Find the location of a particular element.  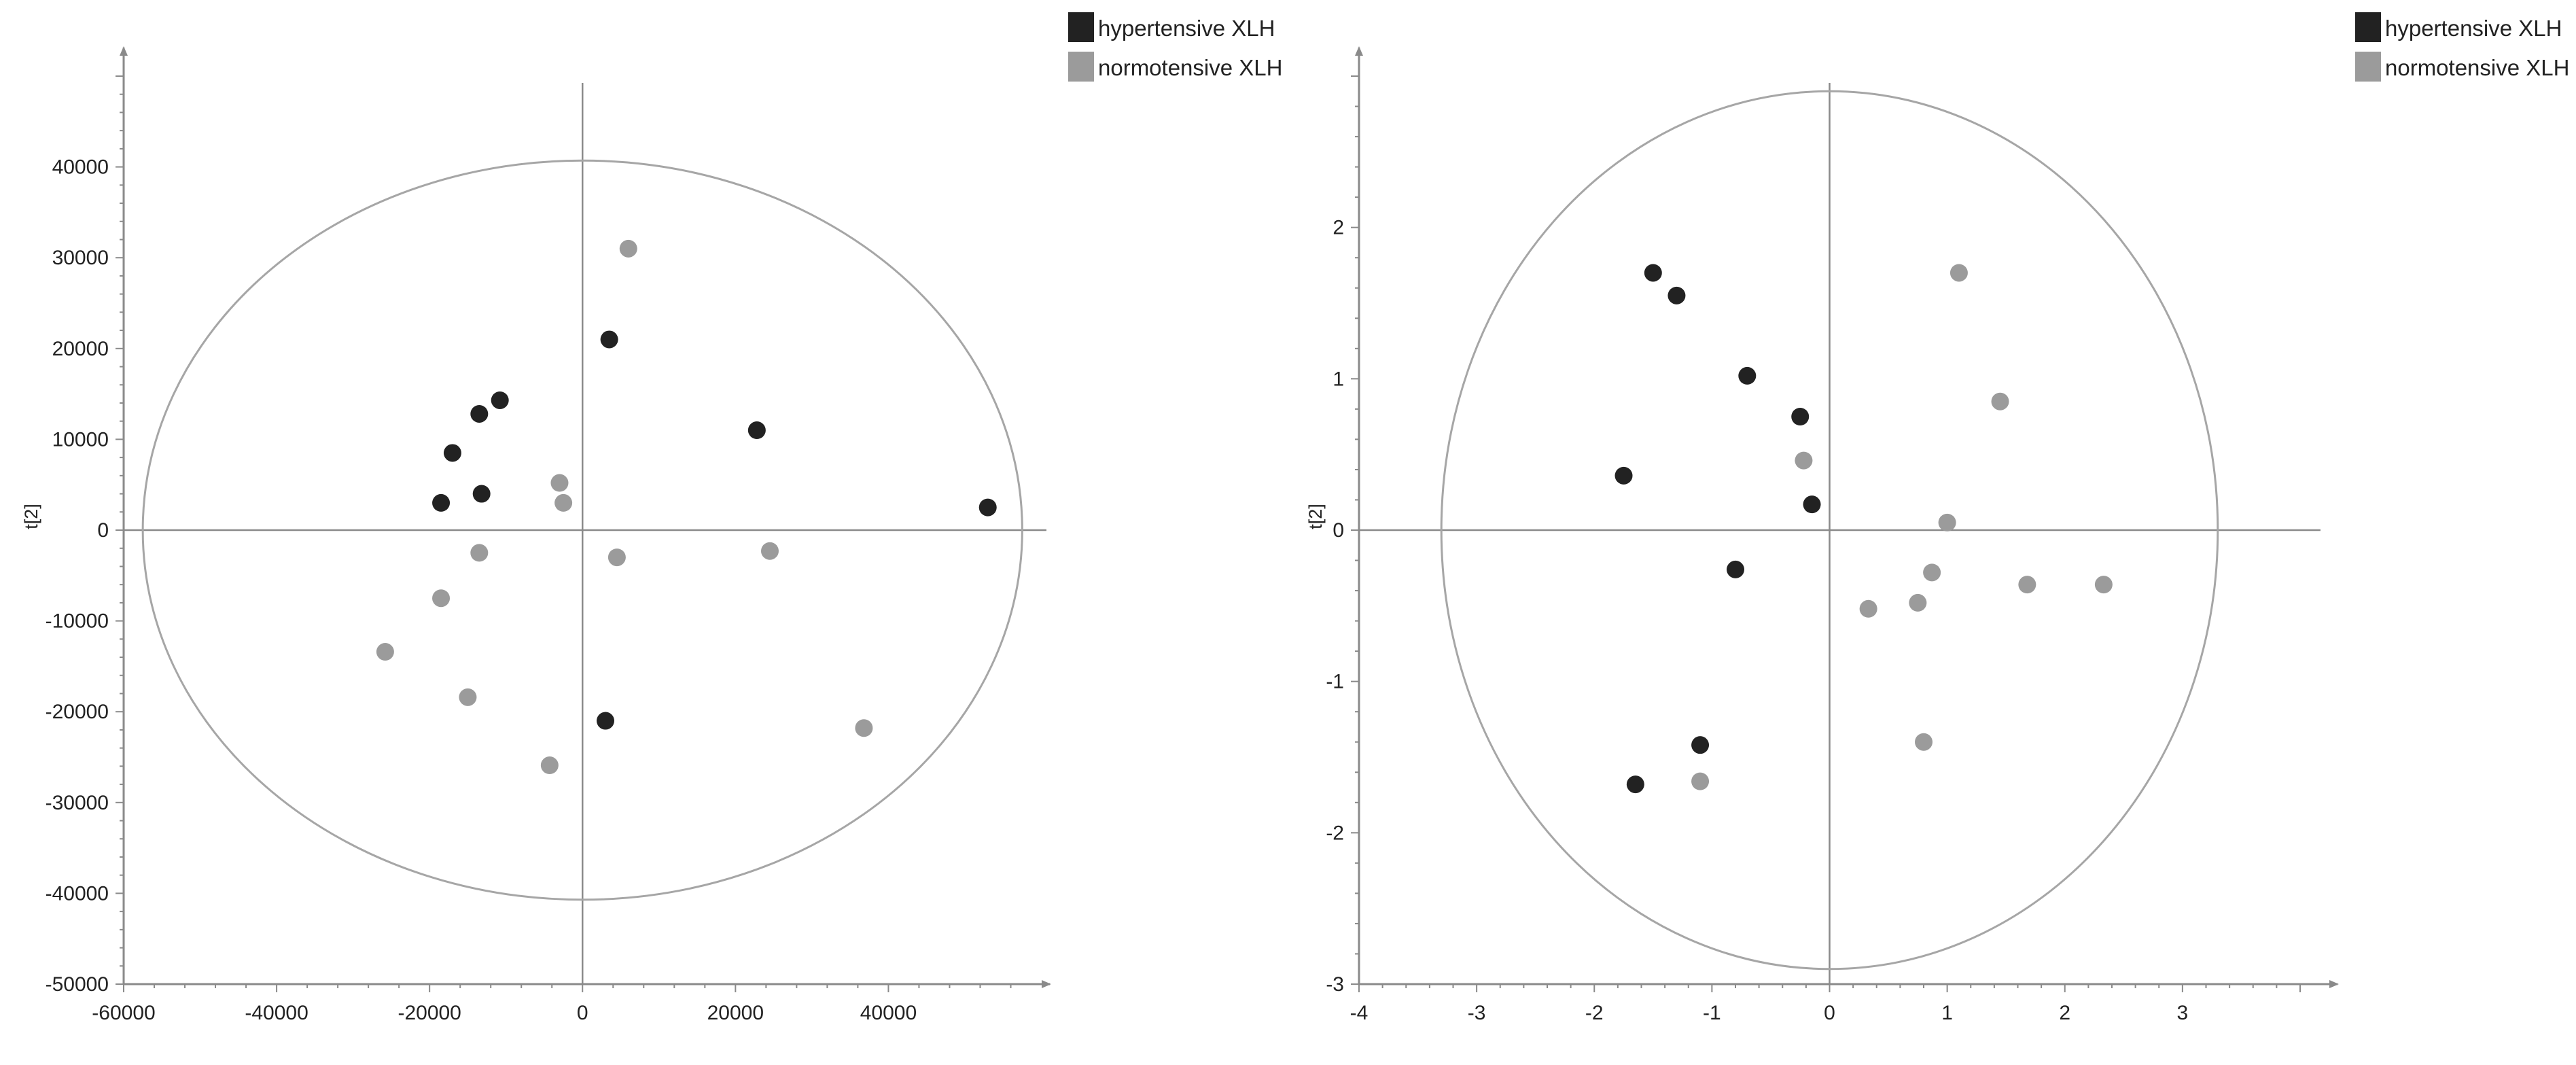

y-tick-label: 1 is located at coordinates (1338, 379).